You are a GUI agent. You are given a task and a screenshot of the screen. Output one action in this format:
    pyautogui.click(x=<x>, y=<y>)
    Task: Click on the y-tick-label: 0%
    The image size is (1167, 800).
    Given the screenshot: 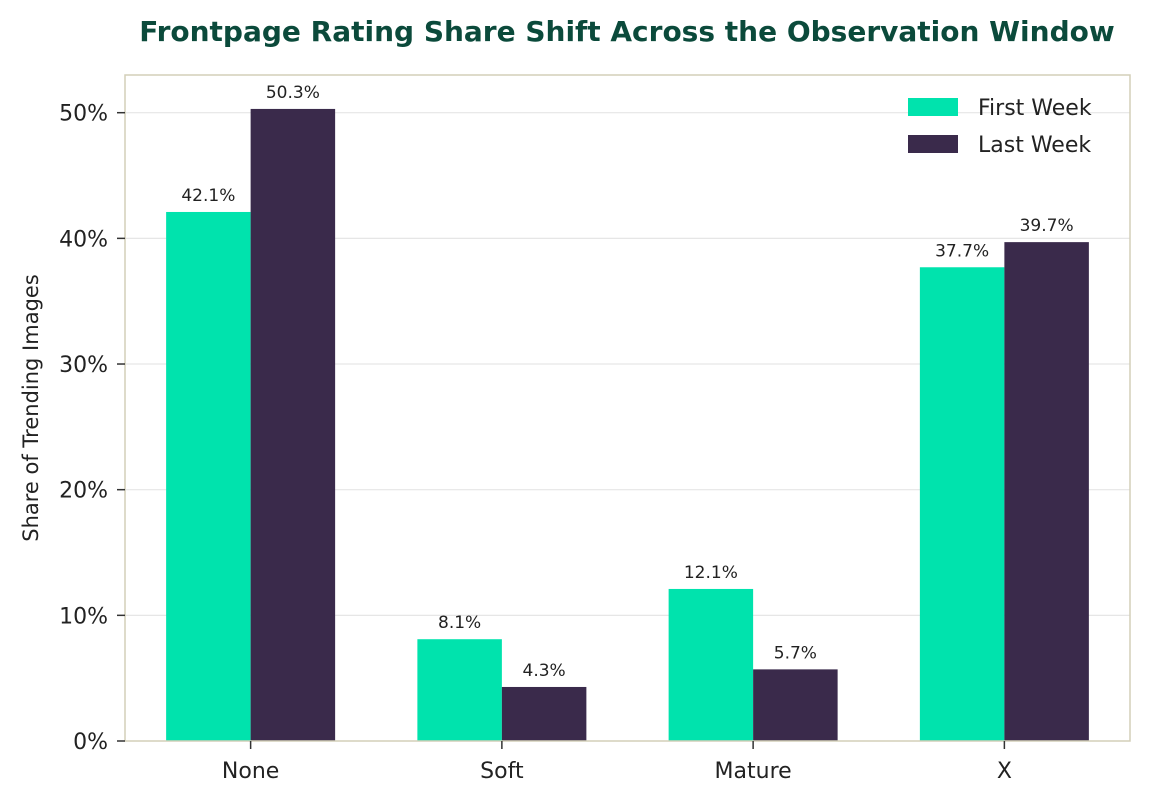 What is the action you would take?
    pyautogui.click(x=90, y=742)
    